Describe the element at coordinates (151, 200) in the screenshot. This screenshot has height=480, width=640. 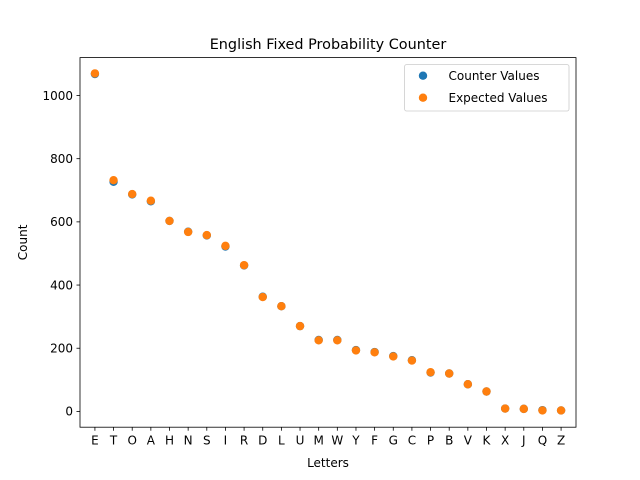
I see `point-a-s1` at that location.